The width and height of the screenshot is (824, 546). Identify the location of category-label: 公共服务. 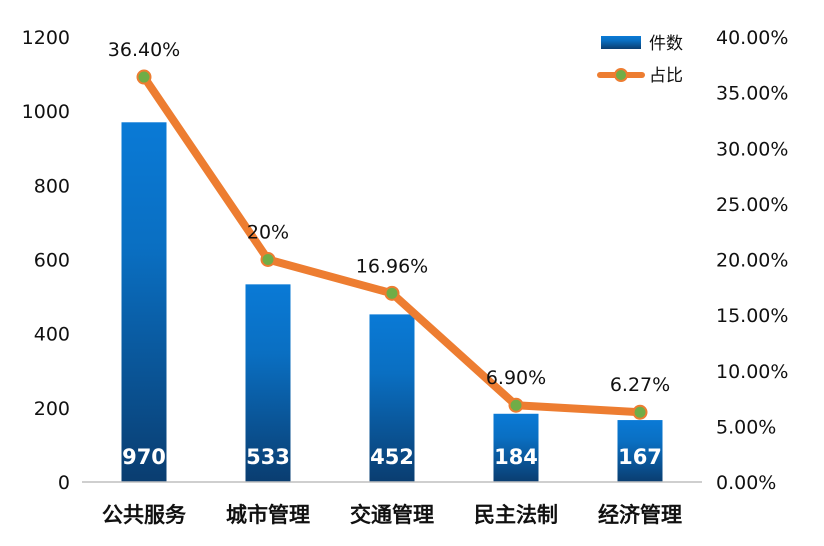
(144, 515).